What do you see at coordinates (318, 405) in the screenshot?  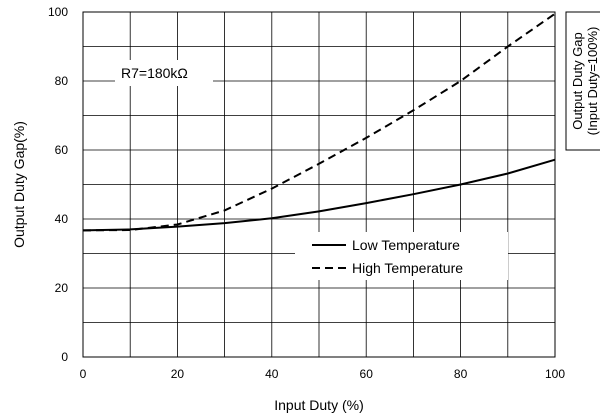 I see `x-axis-title: Input Duty (%)` at bounding box center [318, 405].